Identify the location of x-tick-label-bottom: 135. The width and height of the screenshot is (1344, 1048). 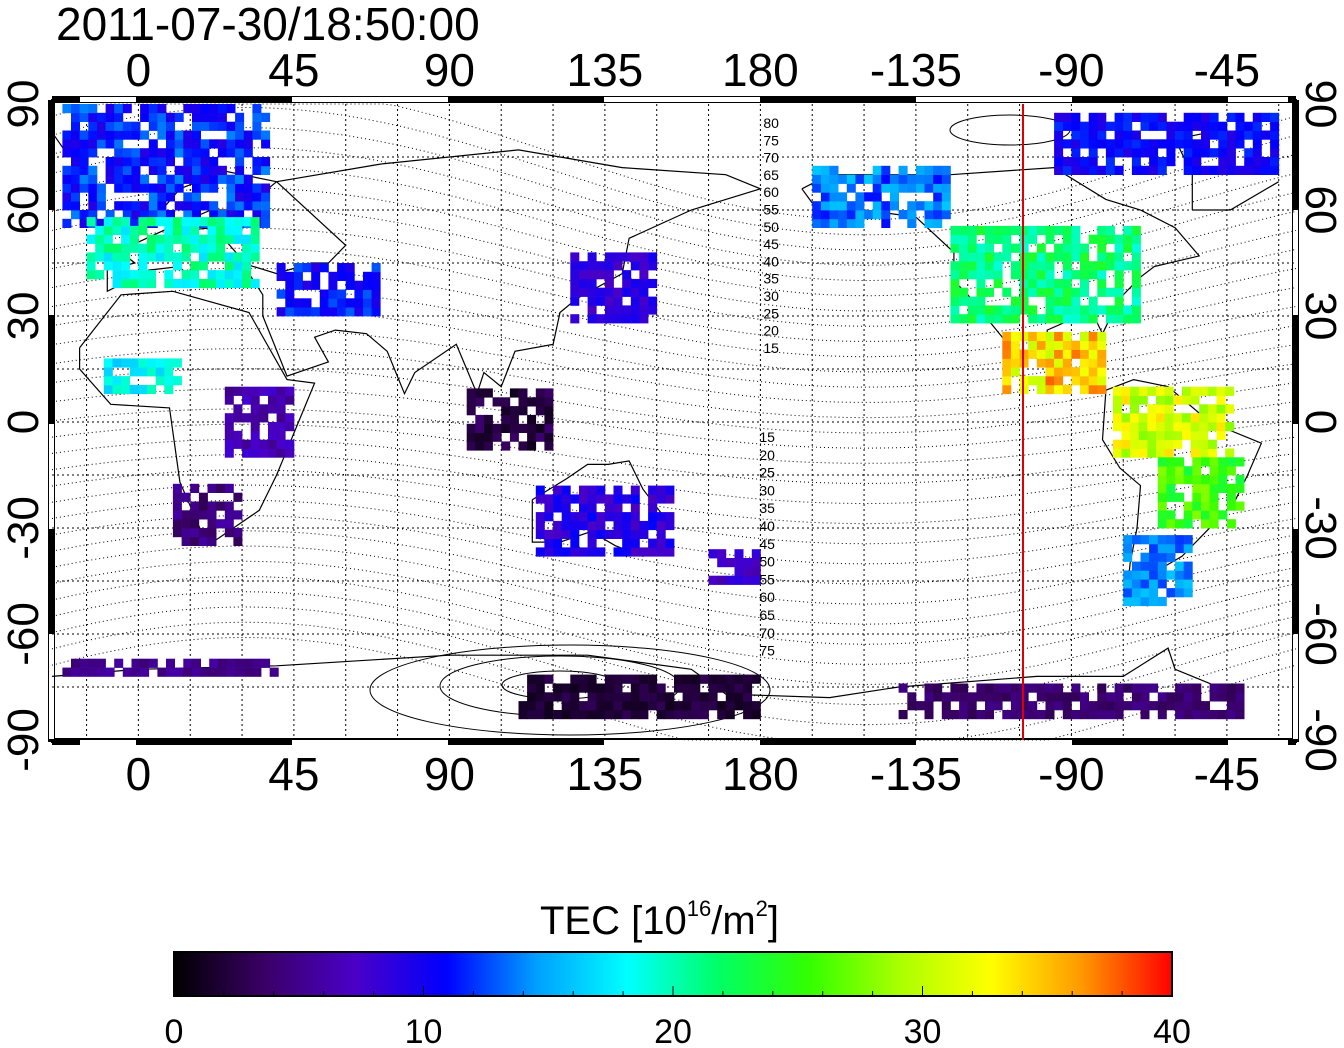
(605, 774).